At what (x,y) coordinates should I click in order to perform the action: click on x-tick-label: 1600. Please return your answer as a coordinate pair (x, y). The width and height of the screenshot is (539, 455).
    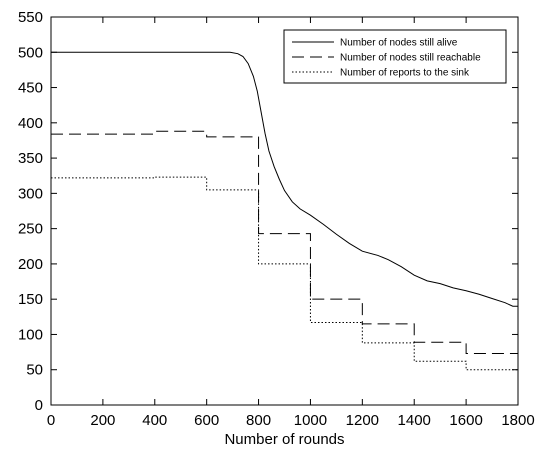
    Looking at the image, I should click on (465, 420).